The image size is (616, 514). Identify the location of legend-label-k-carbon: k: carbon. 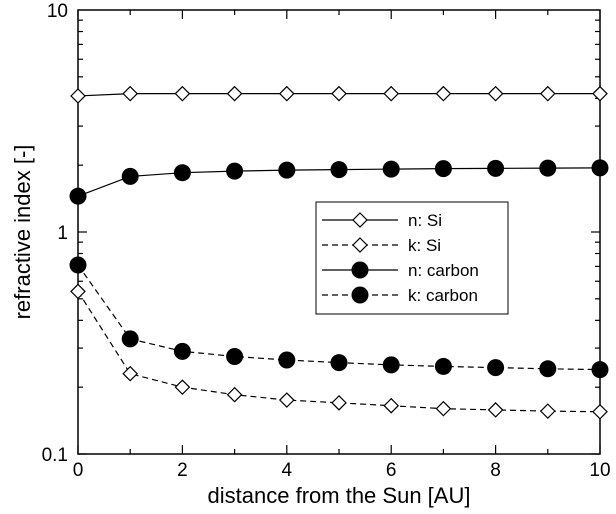
(443, 295).